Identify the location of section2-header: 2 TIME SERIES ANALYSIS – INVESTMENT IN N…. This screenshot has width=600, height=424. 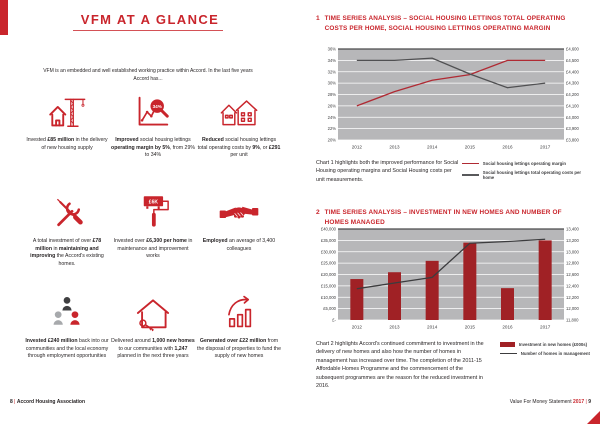
(445, 217).